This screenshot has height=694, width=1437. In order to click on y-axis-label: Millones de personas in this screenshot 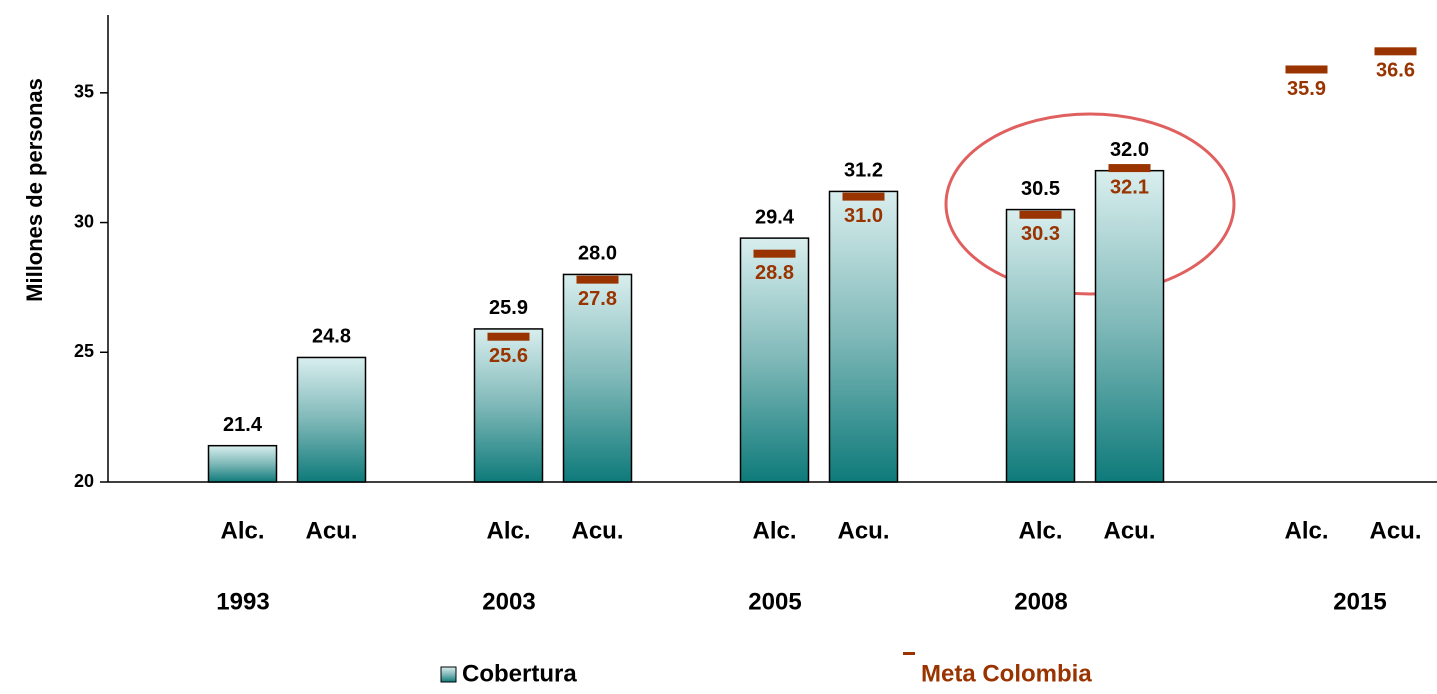, I will do `click(34, 190)`.